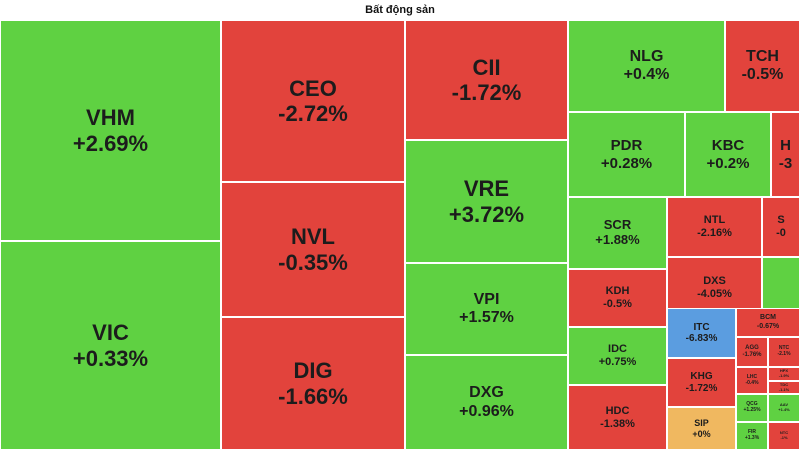  Describe the element at coordinates (714, 220) in the screenshot. I see `tile-ticker: NTL` at that location.